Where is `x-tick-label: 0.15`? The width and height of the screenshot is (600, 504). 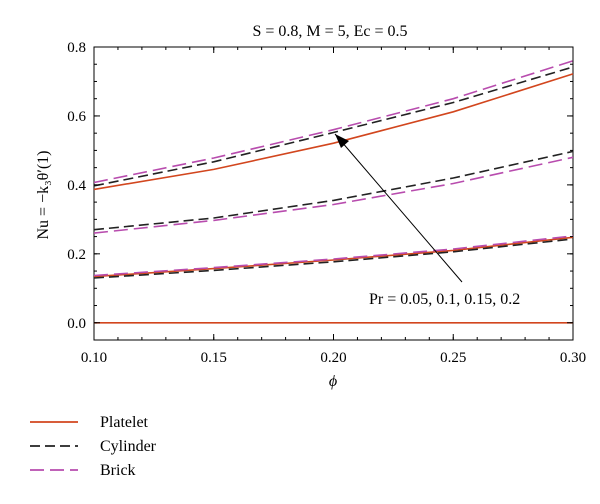 x-tick-label: 0.15 is located at coordinates (214, 358).